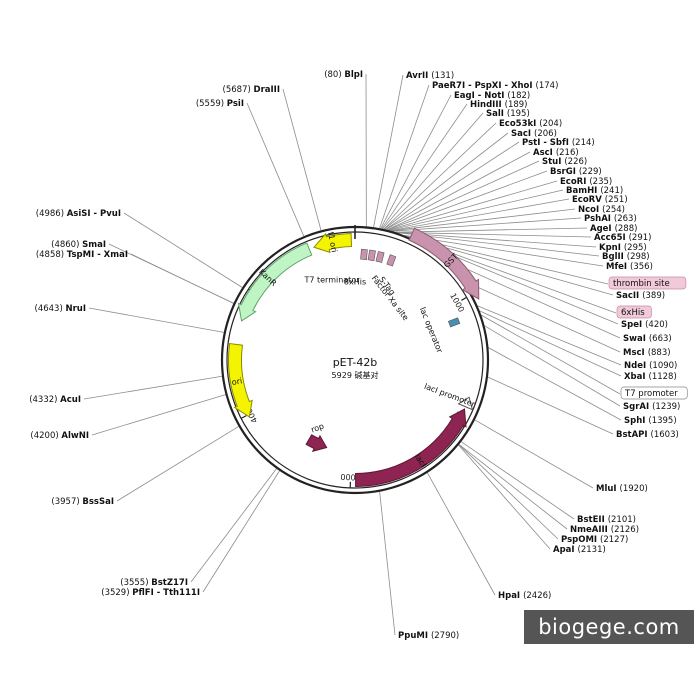 This screenshot has width=700, height=700. I want to click on site-name: SgrAI, so click(637, 407).